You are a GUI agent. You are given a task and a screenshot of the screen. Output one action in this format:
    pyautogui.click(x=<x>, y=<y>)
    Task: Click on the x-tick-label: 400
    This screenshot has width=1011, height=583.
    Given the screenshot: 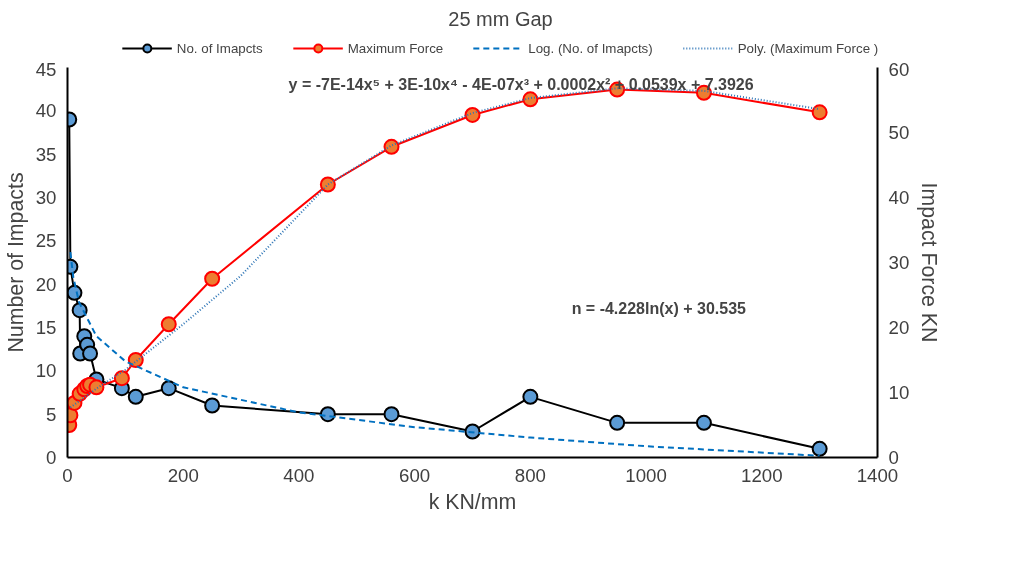 What is the action you would take?
    pyautogui.click(x=299, y=475)
    